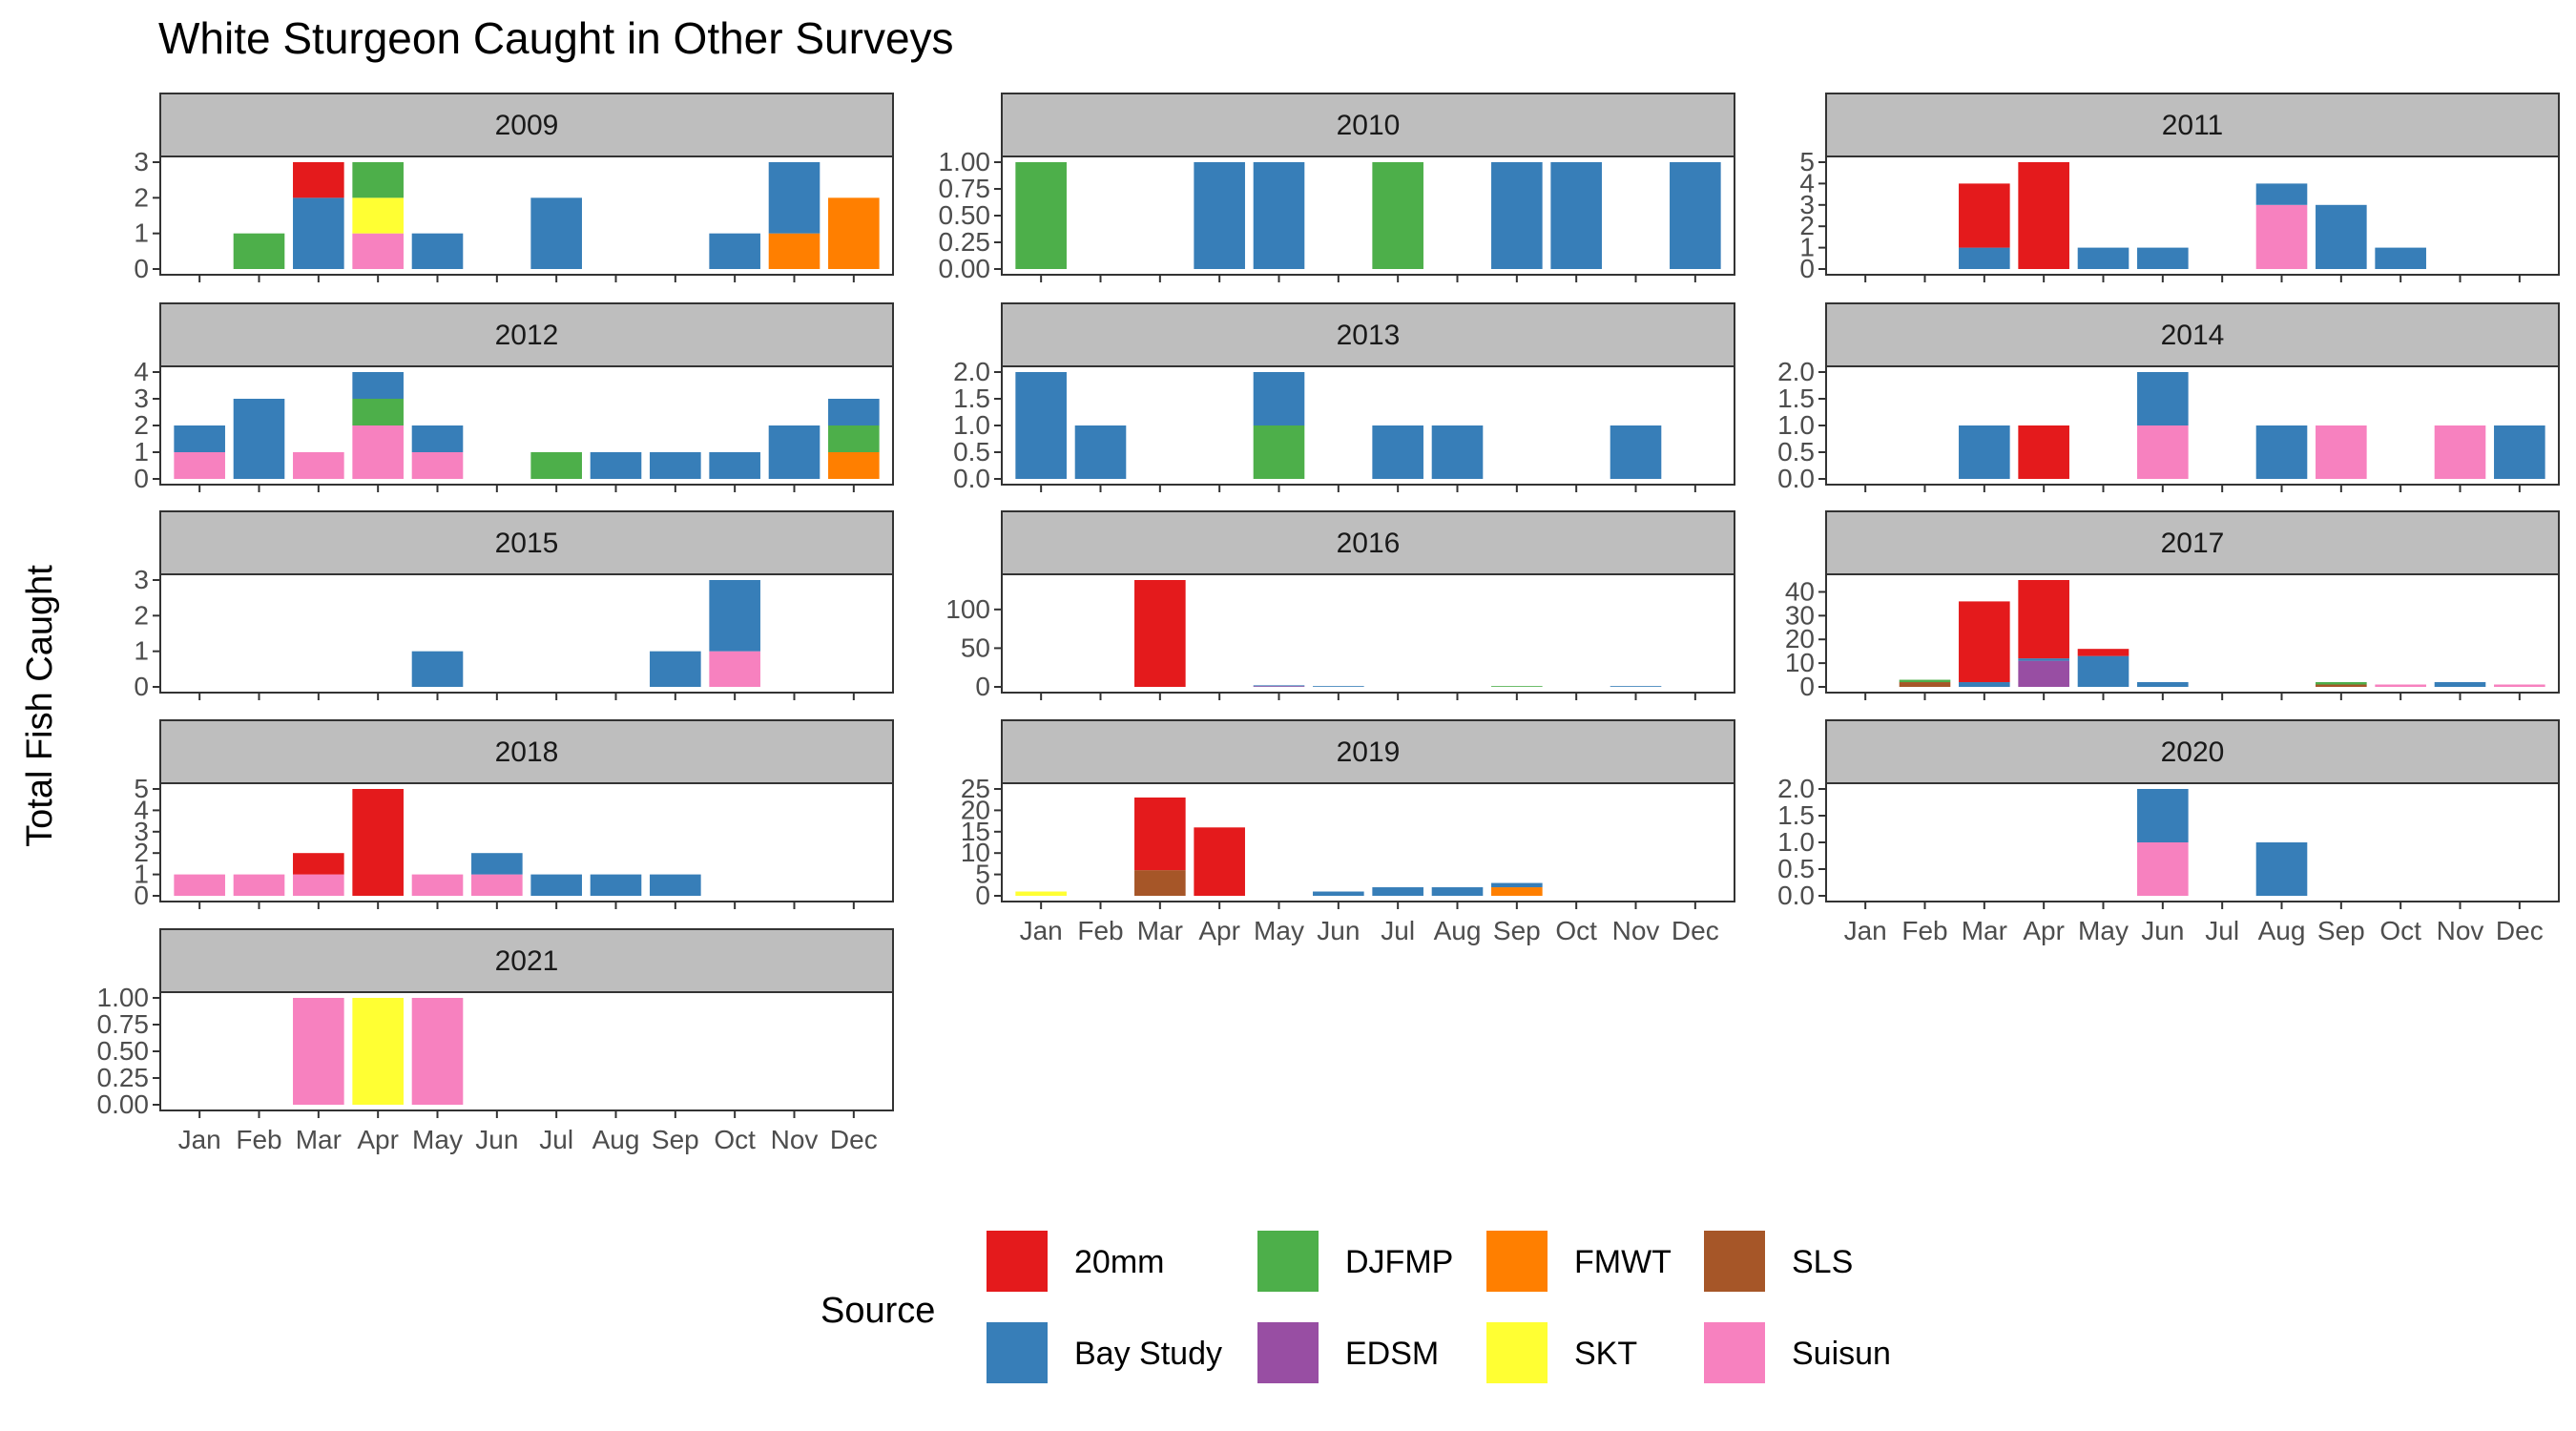  Describe the element at coordinates (556, 38) in the screenshot. I see `chart-title: White Sturgeon Caught in Other Surveys` at that location.